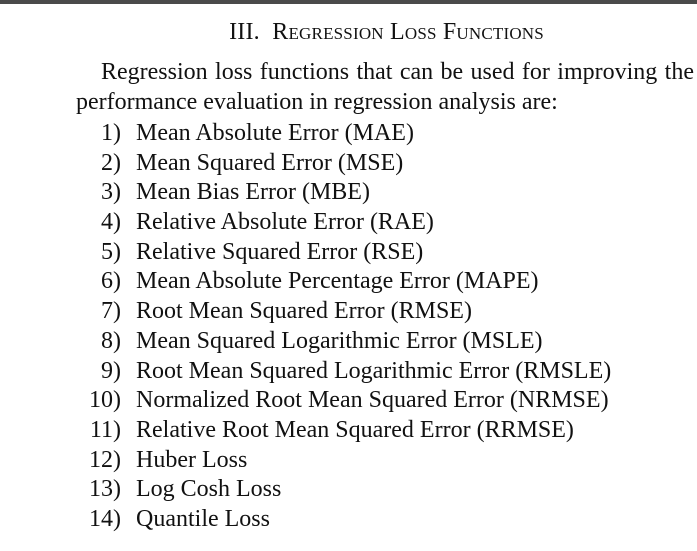  Describe the element at coordinates (285, 222) in the screenshot. I see `item-text: Relative Absolute Error (RAE)` at that location.